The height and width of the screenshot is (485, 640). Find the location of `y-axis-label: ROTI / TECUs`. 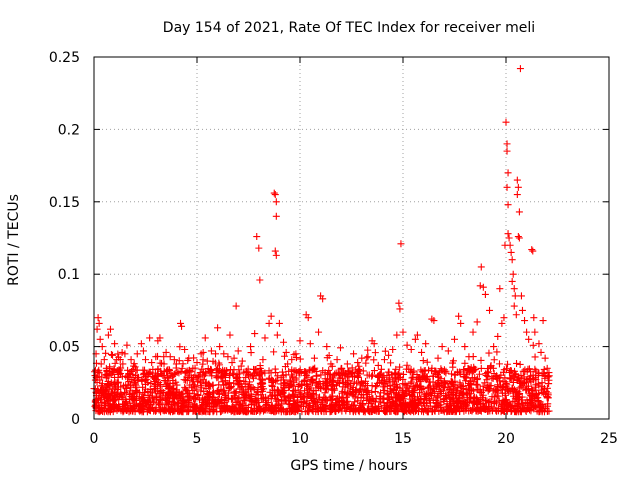

y-axis-label: ROTI / TECUs is located at coordinates (14, 240).